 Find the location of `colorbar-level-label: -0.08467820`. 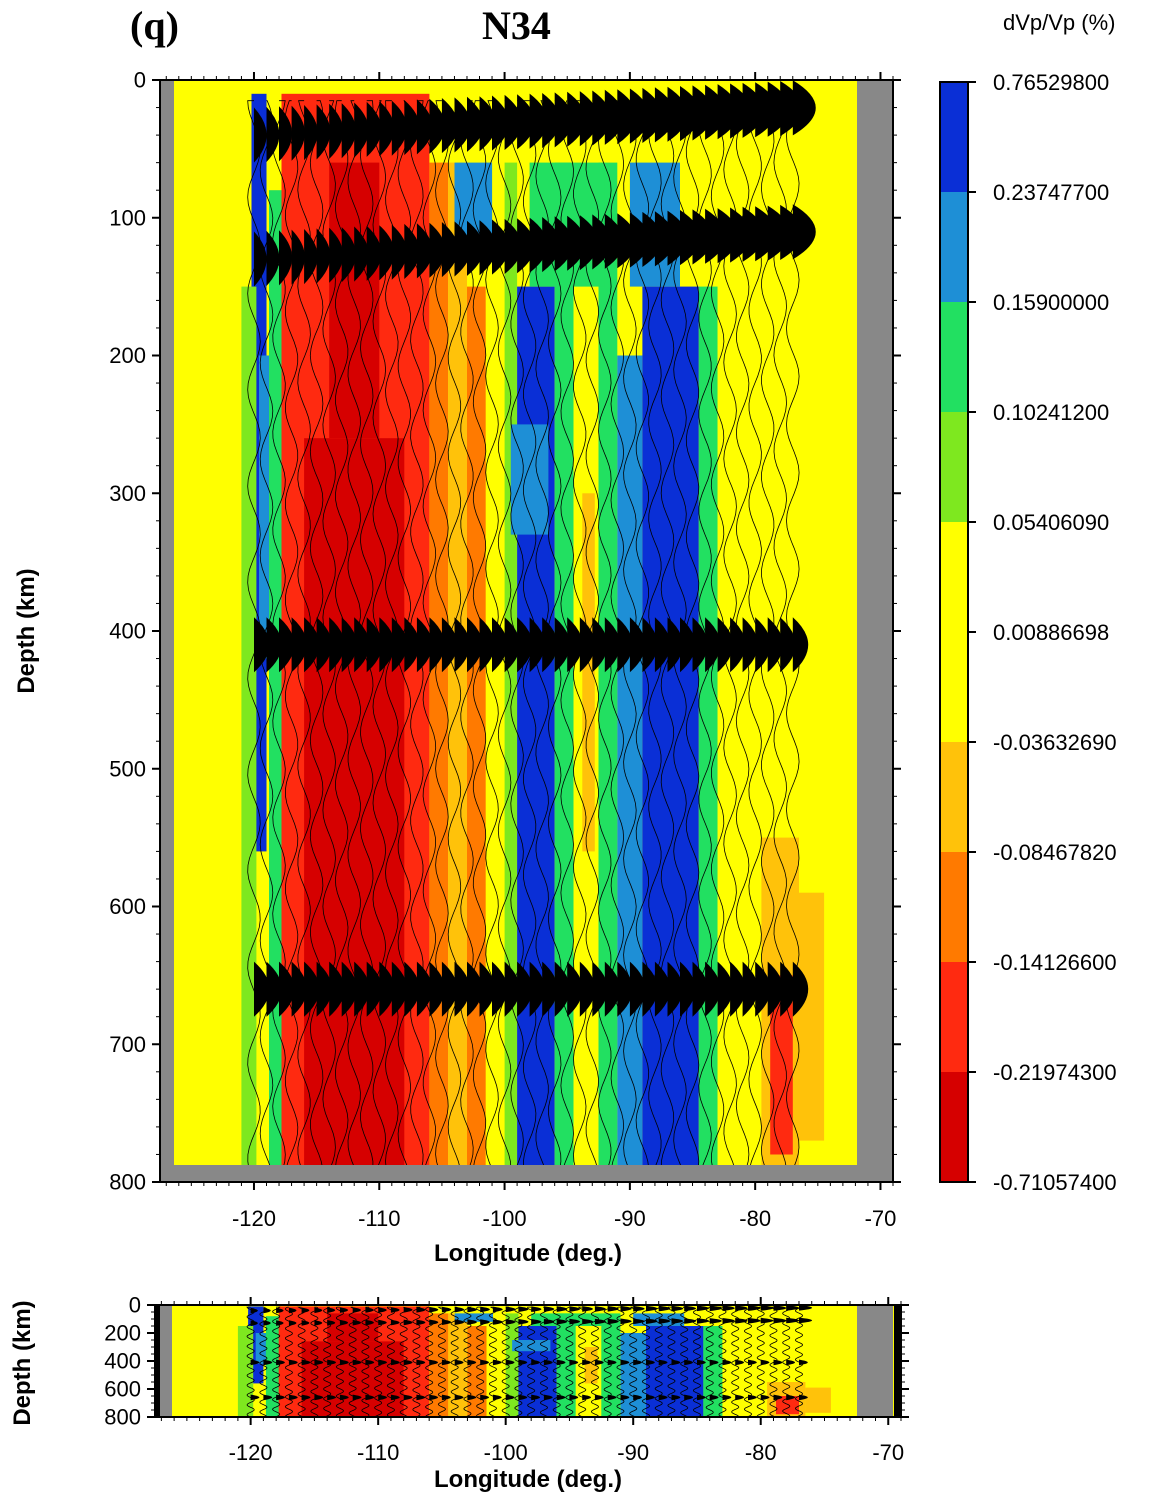

colorbar-level-label: -0.08467820 is located at coordinates (1055, 852).